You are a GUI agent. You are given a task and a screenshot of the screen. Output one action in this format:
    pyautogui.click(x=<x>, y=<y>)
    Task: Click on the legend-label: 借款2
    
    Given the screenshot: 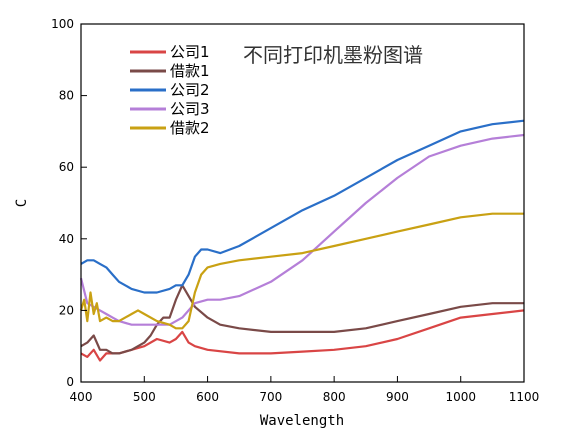 What is the action you would take?
    pyautogui.click(x=190, y=128)
    